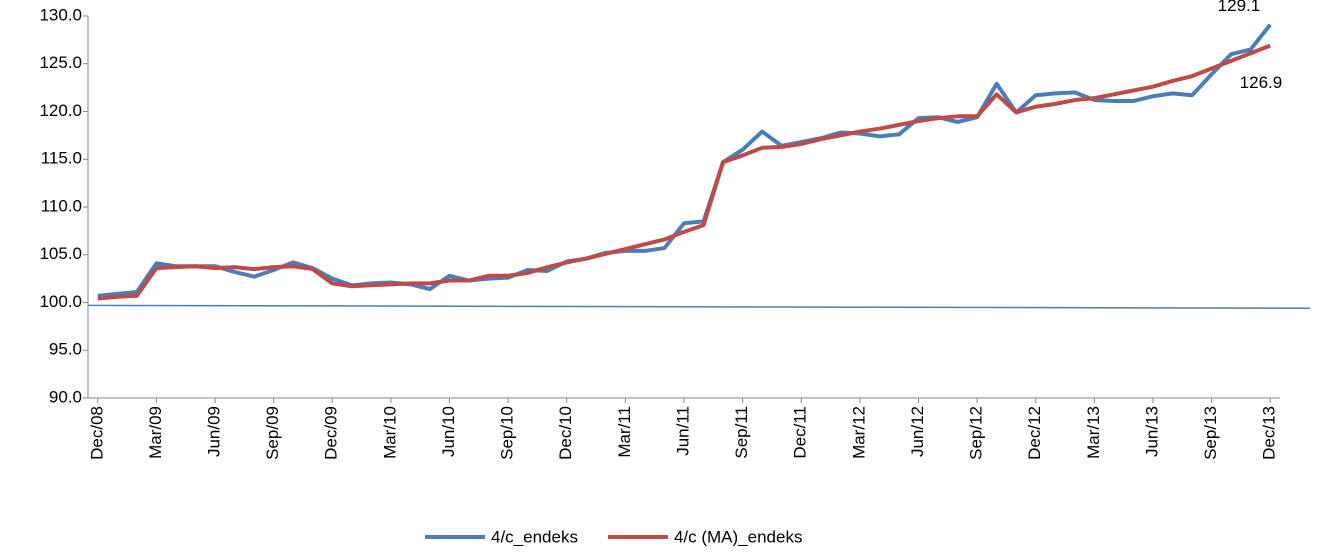  What do you see at coordinates (214, 431) in the screenshot?
I see `x-tick-label: Jun/09` at bounding box center [214, 431].